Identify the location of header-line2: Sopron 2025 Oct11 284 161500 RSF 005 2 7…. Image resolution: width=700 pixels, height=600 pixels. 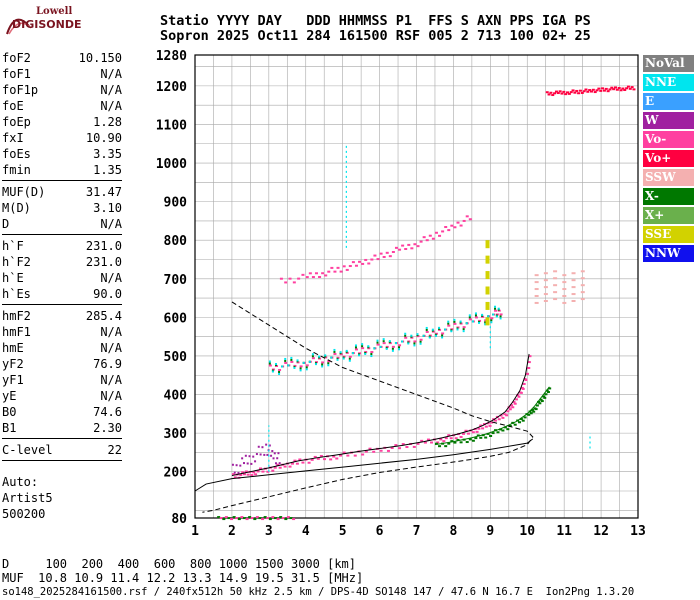
(375, 36).